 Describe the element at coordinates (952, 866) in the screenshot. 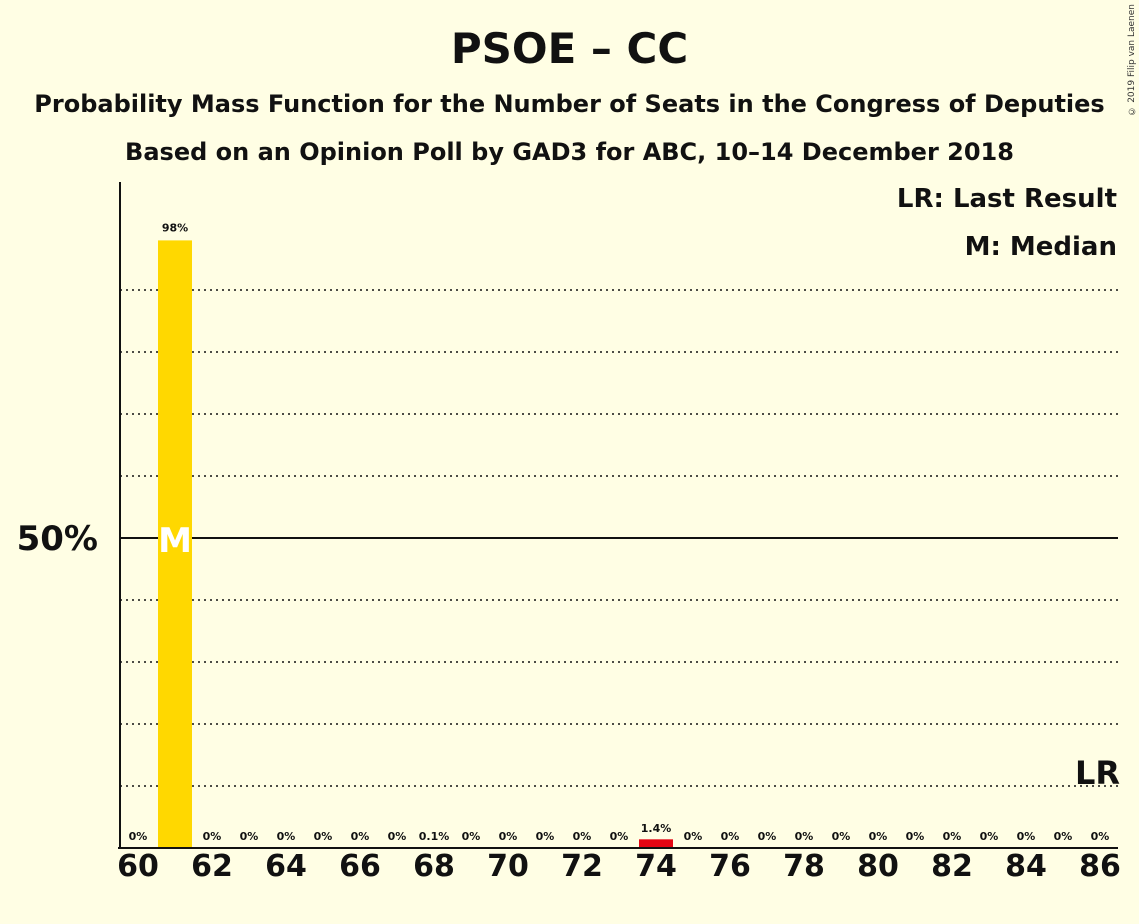

I see `x-tick-label: 82` at that location.